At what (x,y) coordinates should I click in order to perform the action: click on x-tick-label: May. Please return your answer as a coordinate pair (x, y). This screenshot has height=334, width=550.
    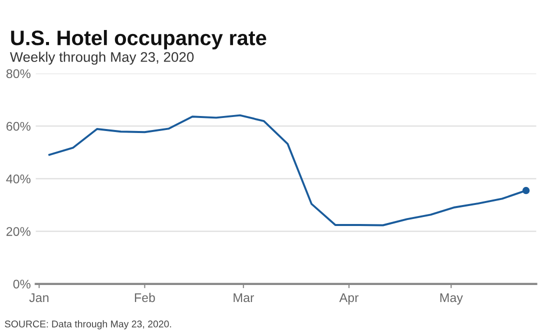
    Looking at the image, I should click on (451, 299).